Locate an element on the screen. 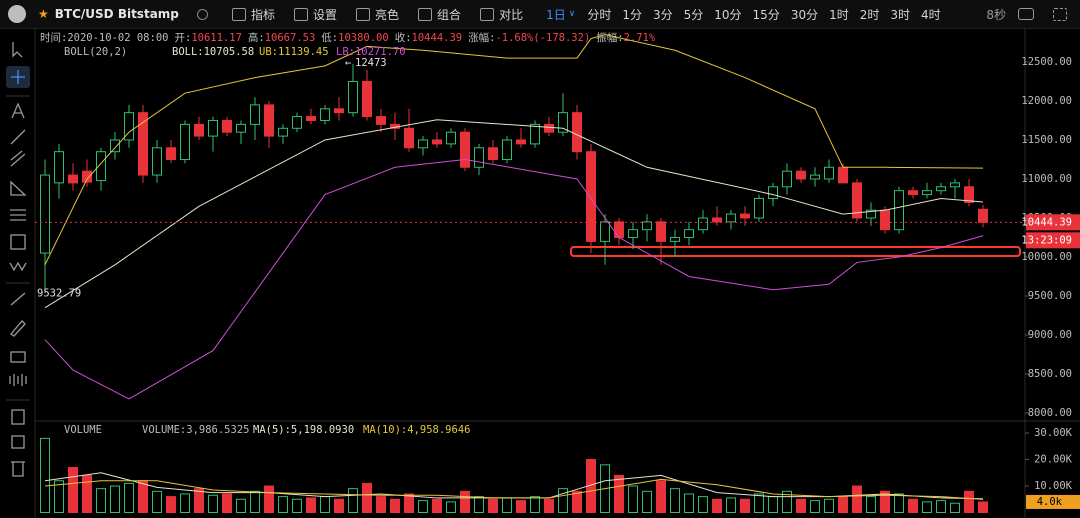 The width and height of the screenshot is (1080, 518). interval-button: 5分 is located at coordinates (693, 14).